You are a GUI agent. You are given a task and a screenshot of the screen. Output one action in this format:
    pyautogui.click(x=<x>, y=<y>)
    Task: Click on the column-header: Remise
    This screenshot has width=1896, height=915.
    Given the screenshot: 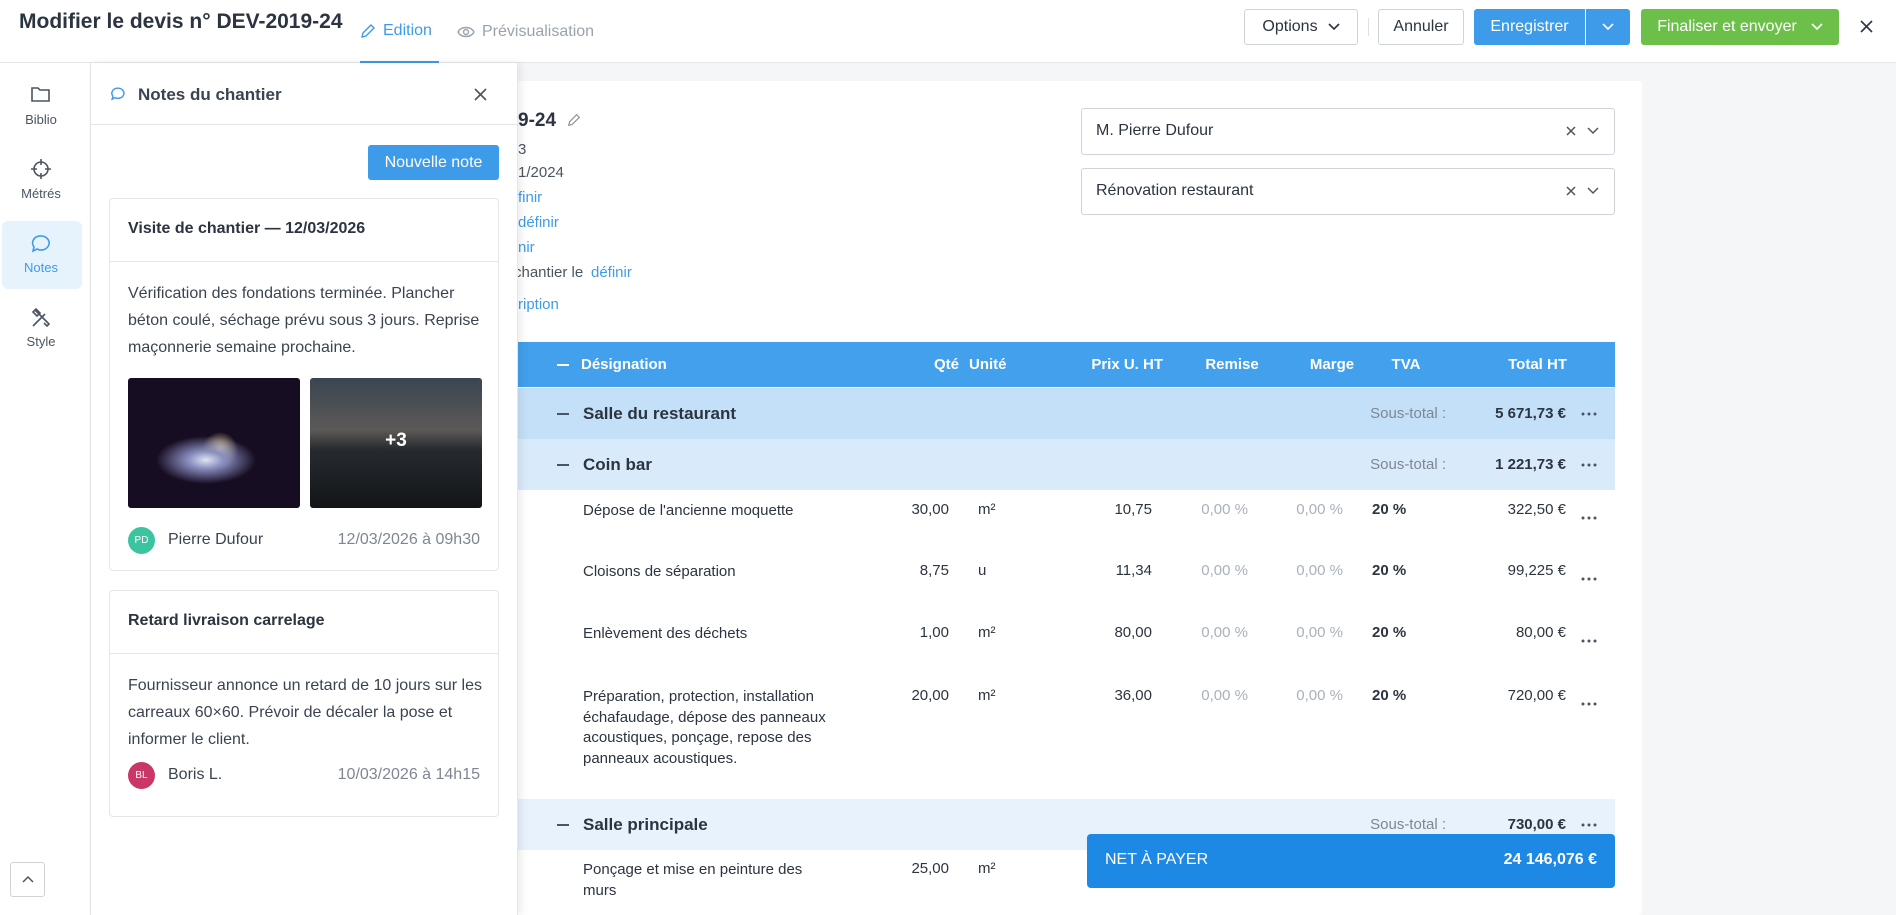 What is the action you would take?
    pyautogui.click(x=1232, y=364)
    